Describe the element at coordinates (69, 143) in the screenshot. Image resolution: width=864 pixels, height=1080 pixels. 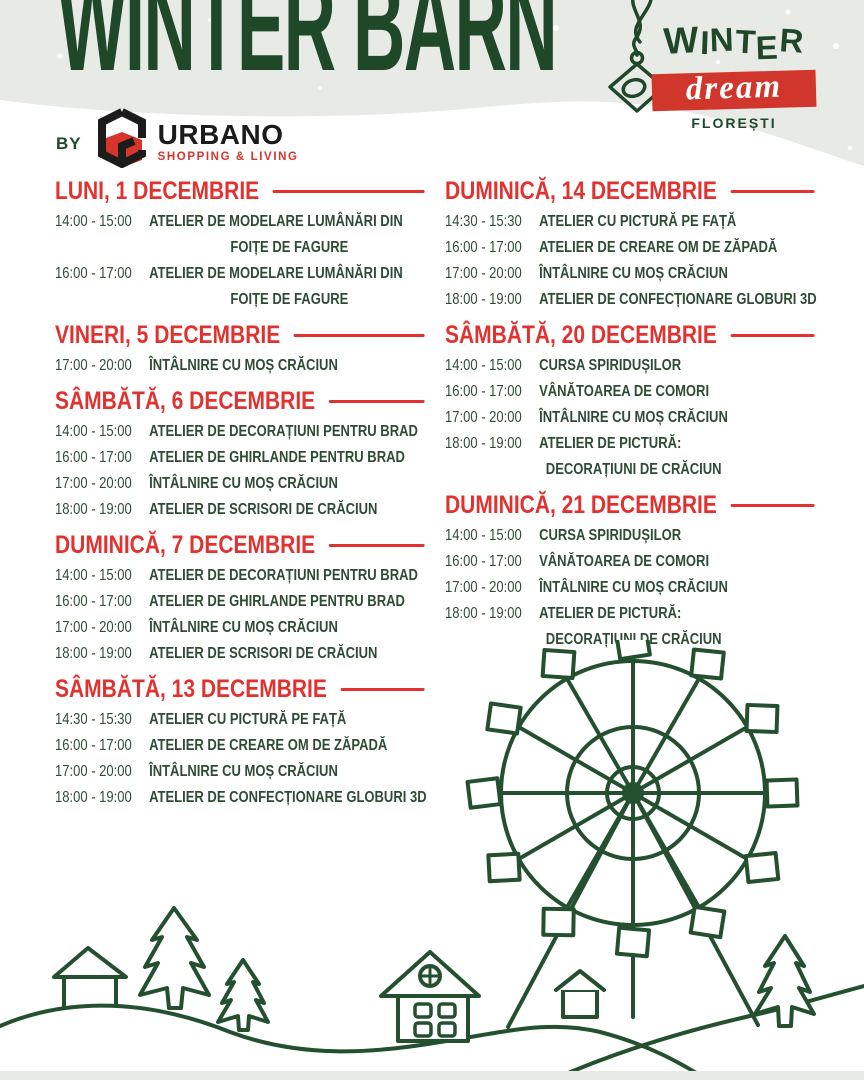
I see `by-label: BY` at that location.